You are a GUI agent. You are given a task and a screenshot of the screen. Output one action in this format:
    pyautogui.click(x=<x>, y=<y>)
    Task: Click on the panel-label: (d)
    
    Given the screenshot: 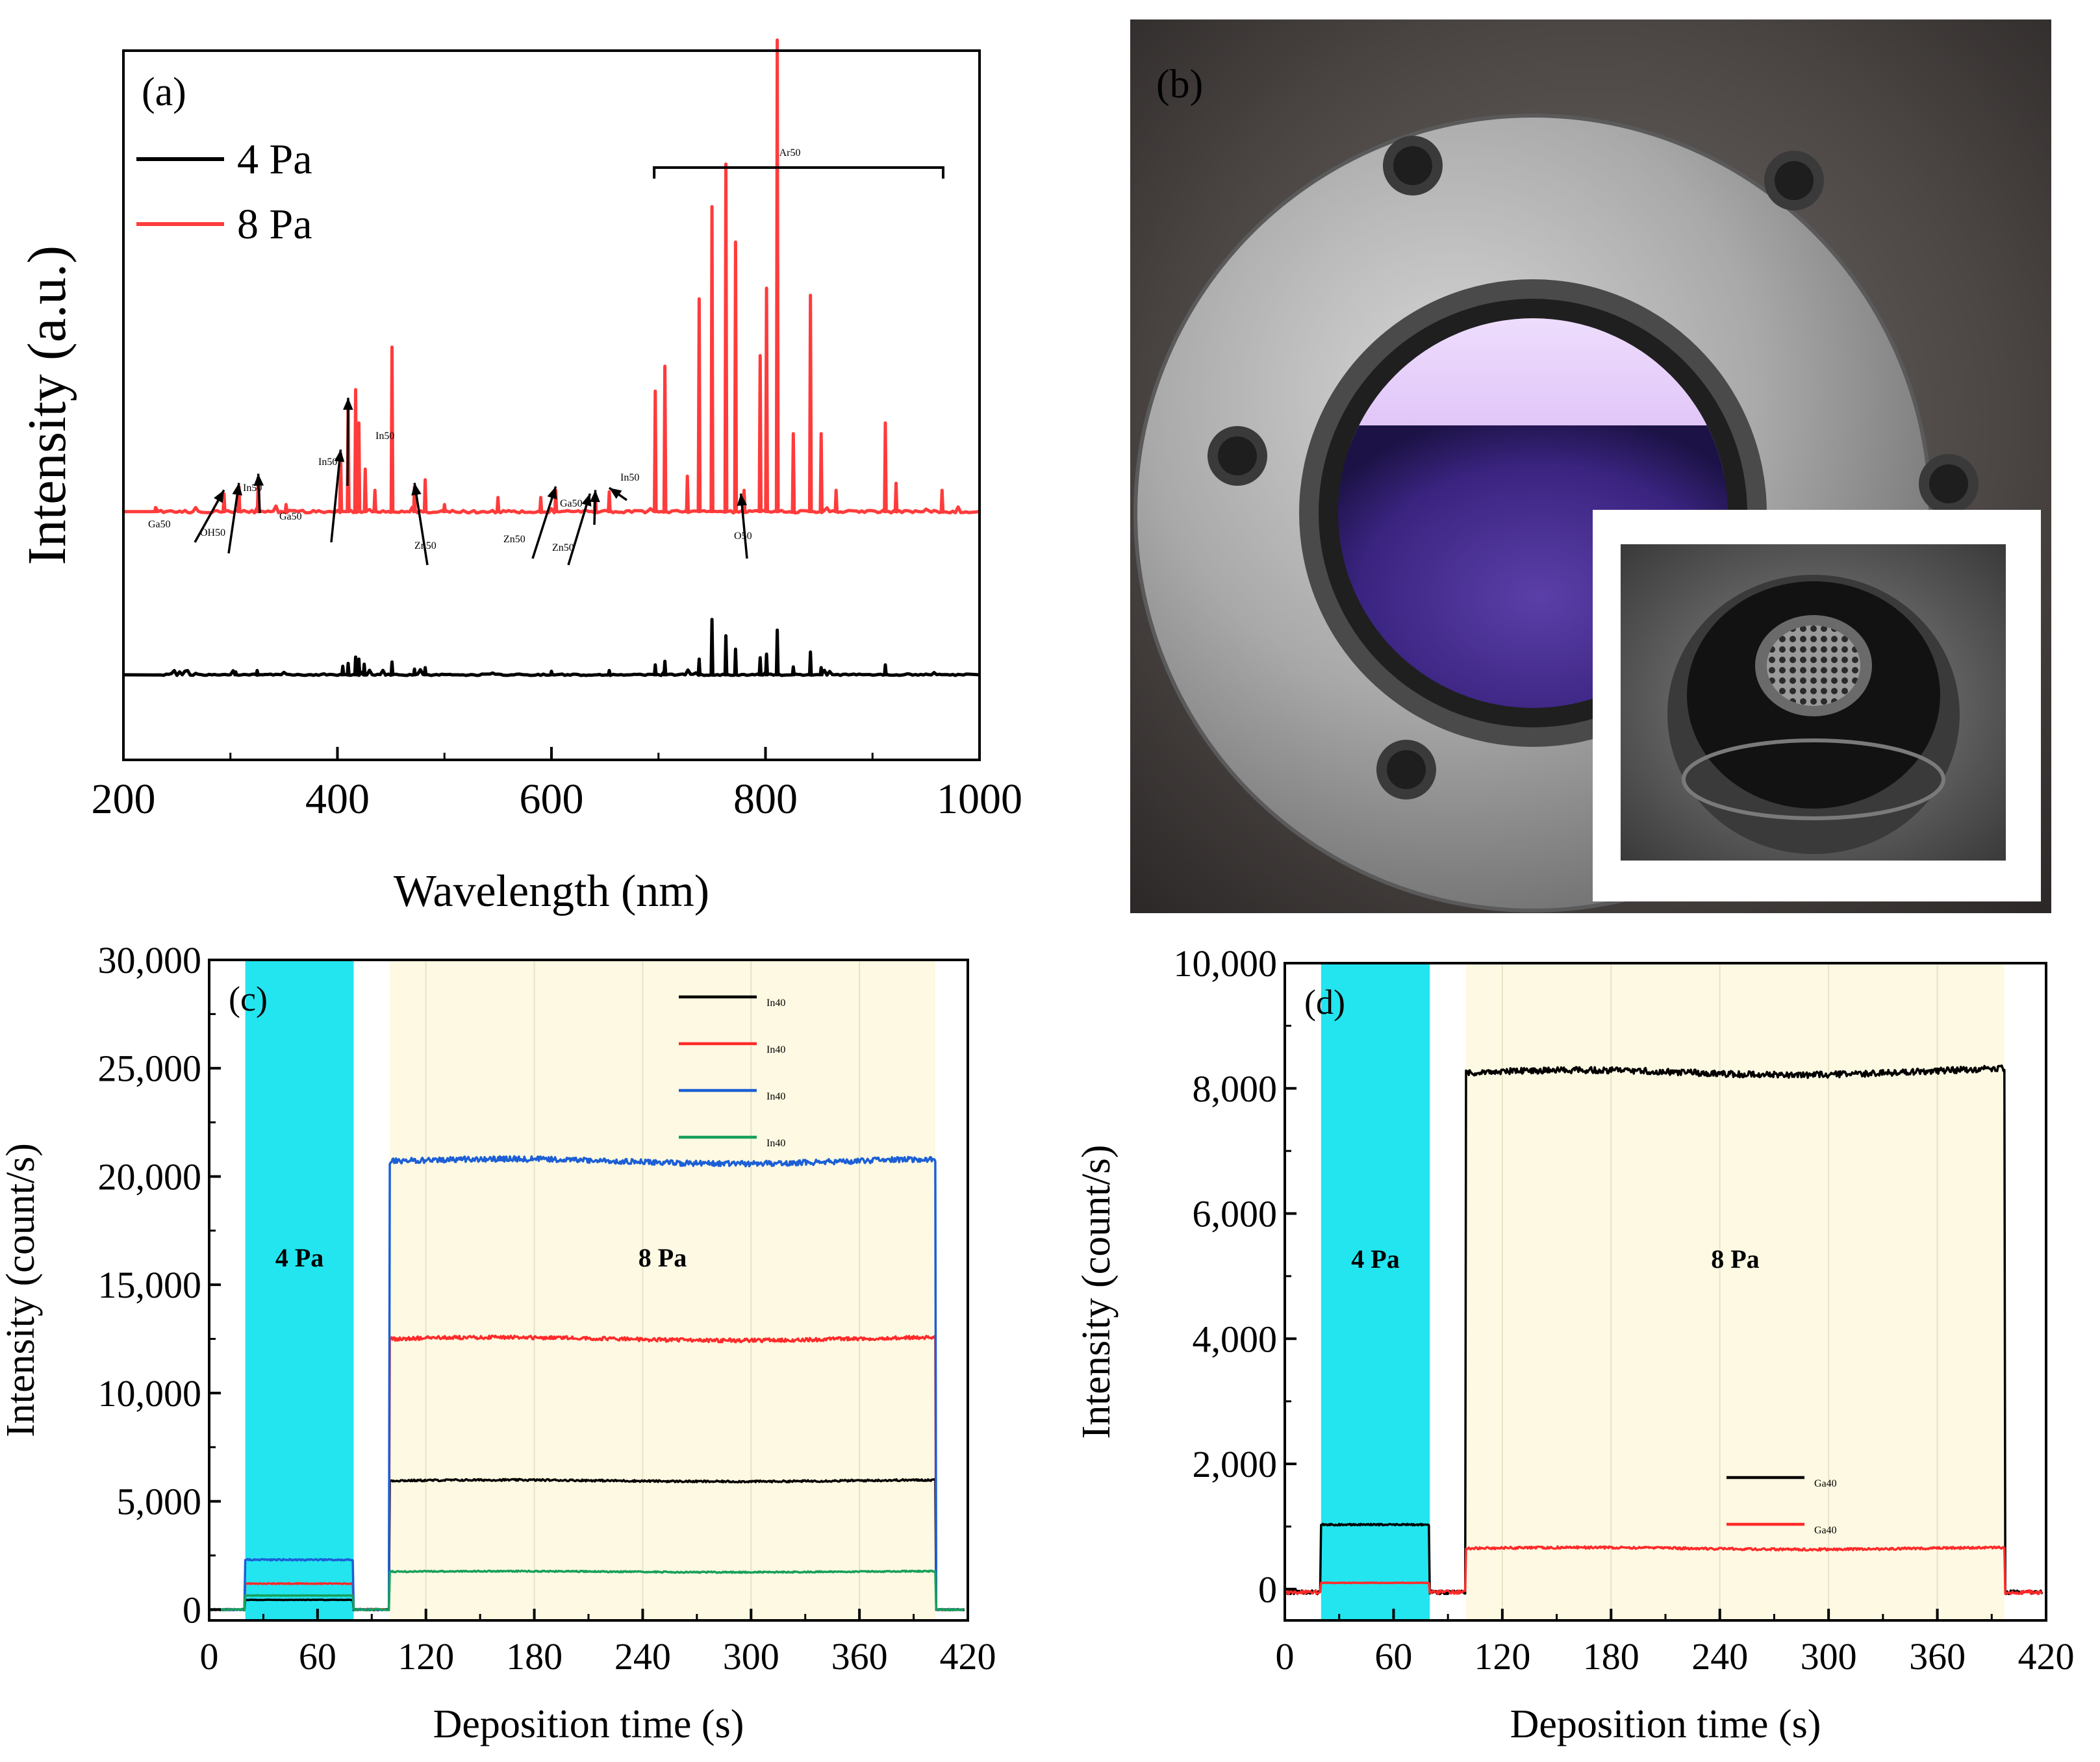 What is the action you would take?
    pyautogui.click(x=1324, y=1002)
    